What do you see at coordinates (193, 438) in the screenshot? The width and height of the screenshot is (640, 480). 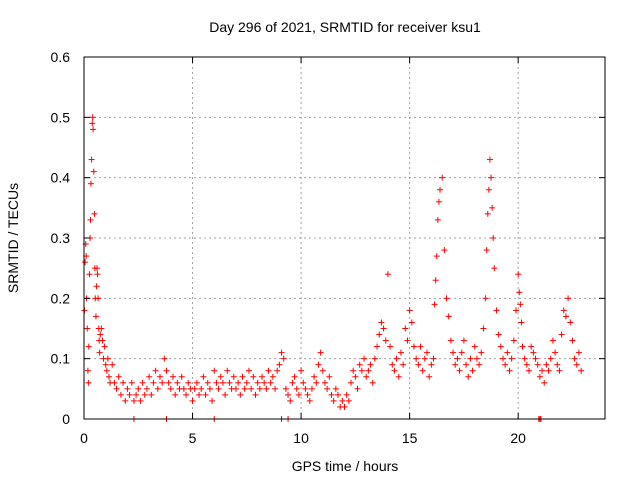 I see `x-tick-label: 5` at bounding box center [193, 438].